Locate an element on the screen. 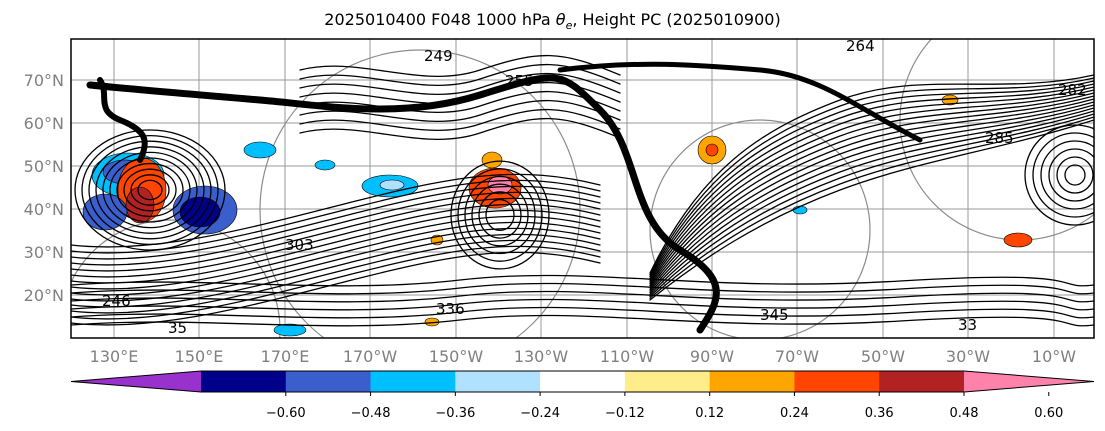 This screenshot has height=431, width=1105. lat-label: 70°N is located at coordinates (44, 80).